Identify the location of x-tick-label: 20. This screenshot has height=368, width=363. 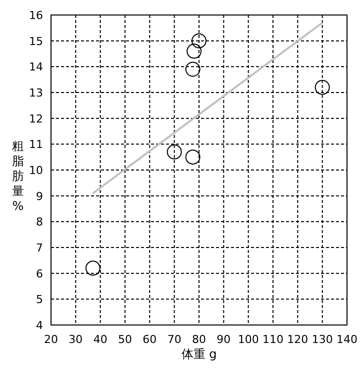
(51, 339).